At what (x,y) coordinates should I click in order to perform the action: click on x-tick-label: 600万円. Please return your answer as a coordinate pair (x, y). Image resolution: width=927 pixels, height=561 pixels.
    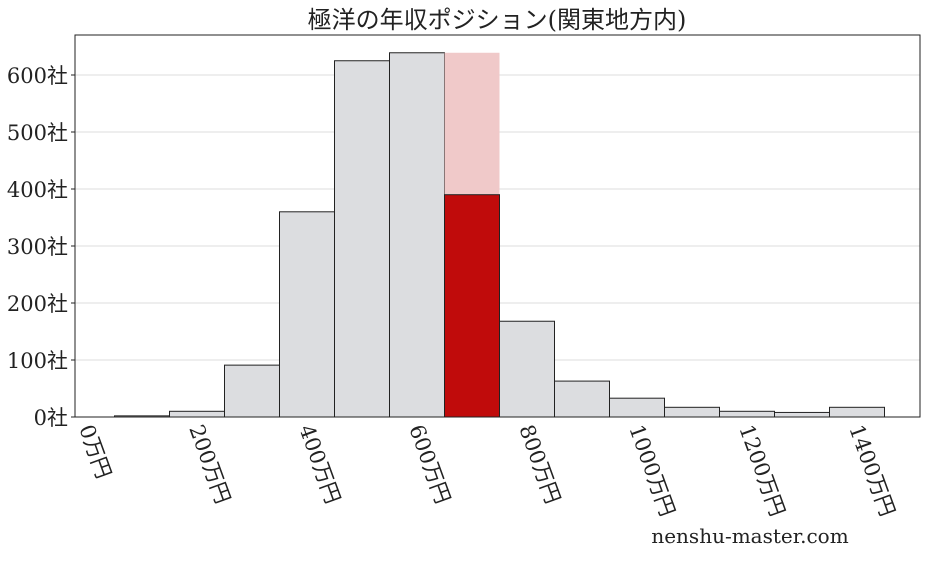
    Looking at the image, I should click on (429, 464).